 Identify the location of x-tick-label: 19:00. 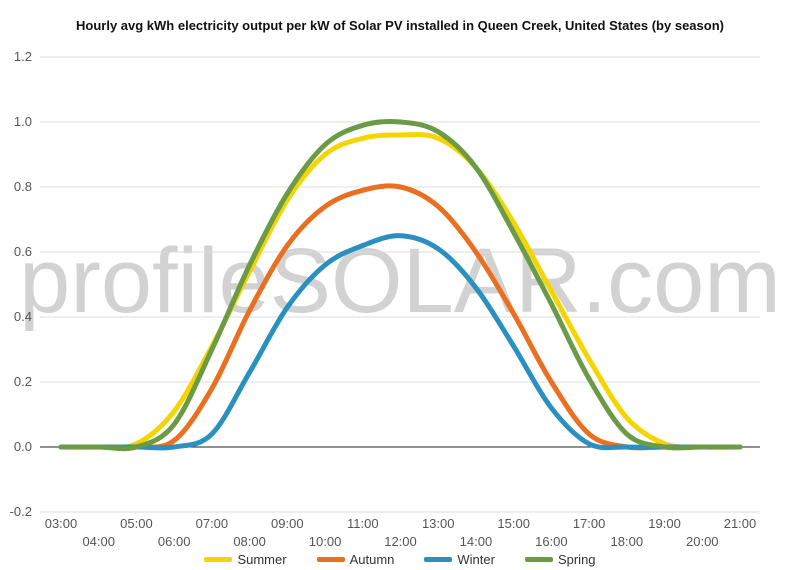
(664, 523).